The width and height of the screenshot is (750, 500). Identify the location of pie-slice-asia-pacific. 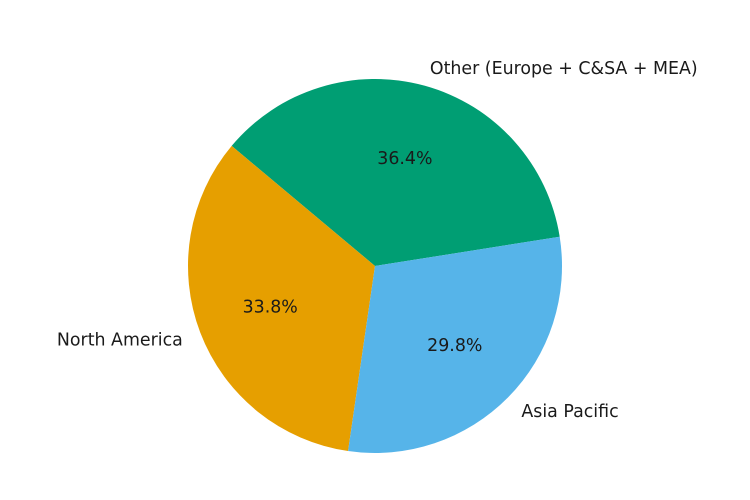
(455, 344).